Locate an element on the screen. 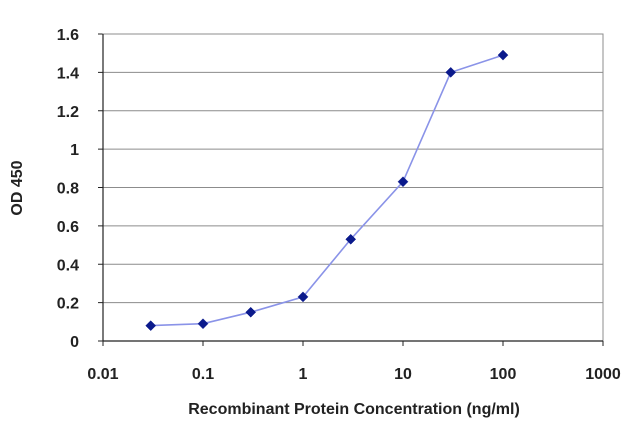 This screenshot has height=427, width=640. y-tick-labels: 0 0.2 0.4 0.6 0.8 1 1.2 1.4 1.6 is located at coordinates (68, 189).